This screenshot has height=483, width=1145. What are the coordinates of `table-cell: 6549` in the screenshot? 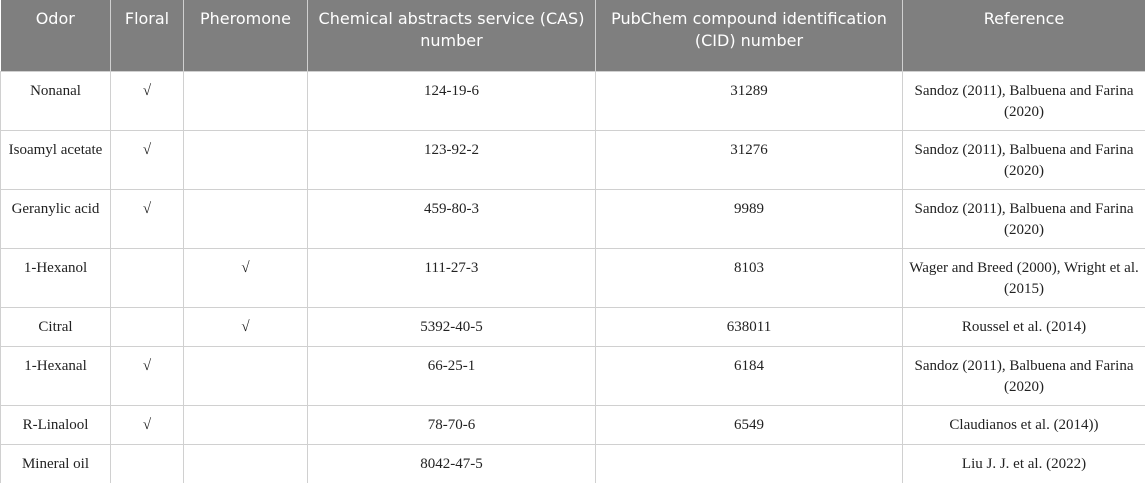 It's located at (749, 424).